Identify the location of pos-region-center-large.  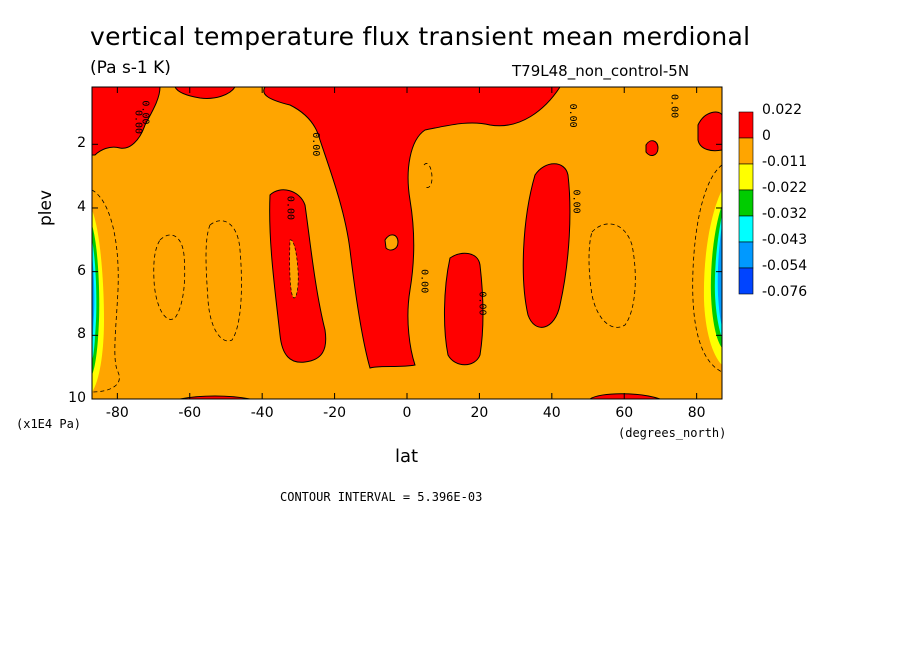
(412, 228).